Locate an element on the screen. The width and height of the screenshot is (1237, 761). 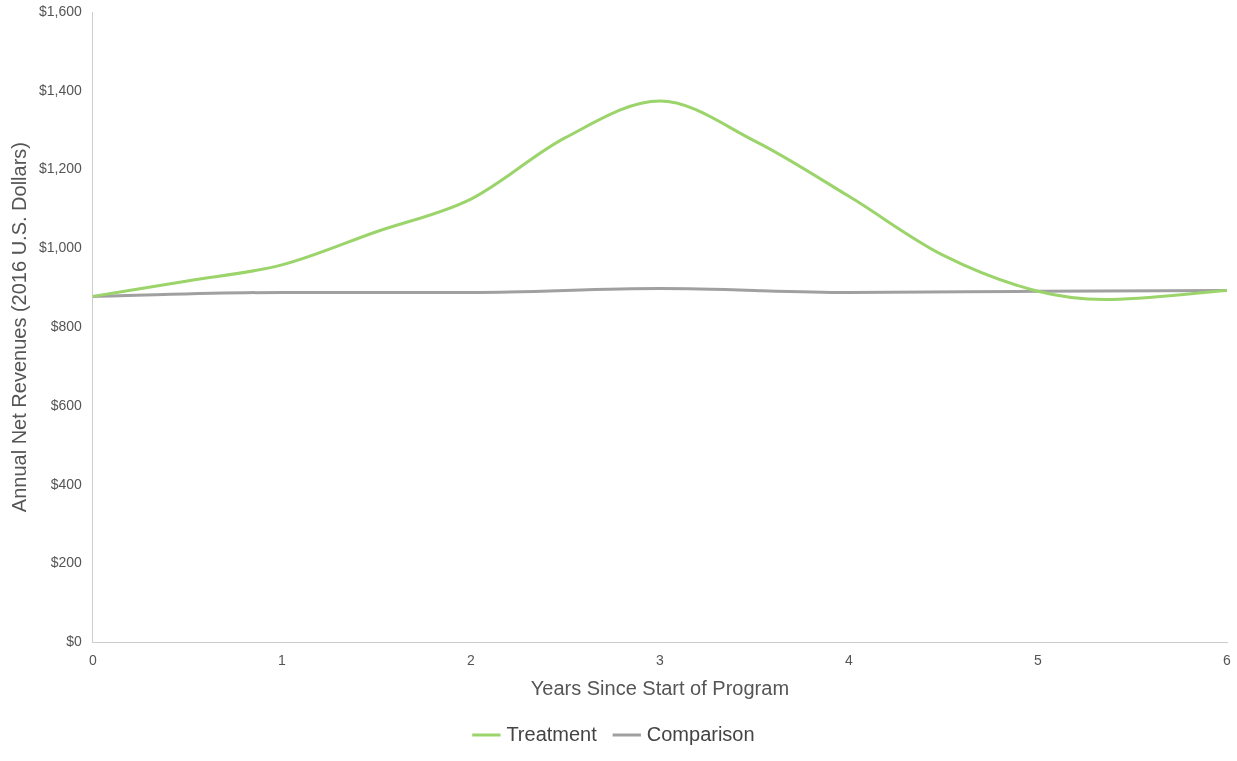
y-tick-label: $1,000 is located at coordinates (60, 247).